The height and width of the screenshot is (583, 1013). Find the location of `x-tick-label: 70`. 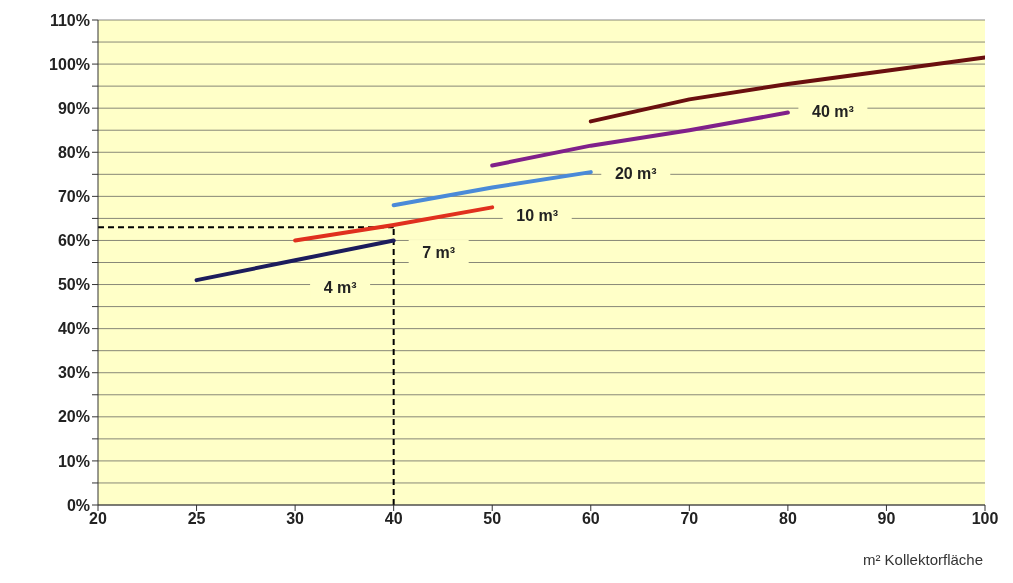

x-tick-label: 70 is located at coordinates (689, 519).